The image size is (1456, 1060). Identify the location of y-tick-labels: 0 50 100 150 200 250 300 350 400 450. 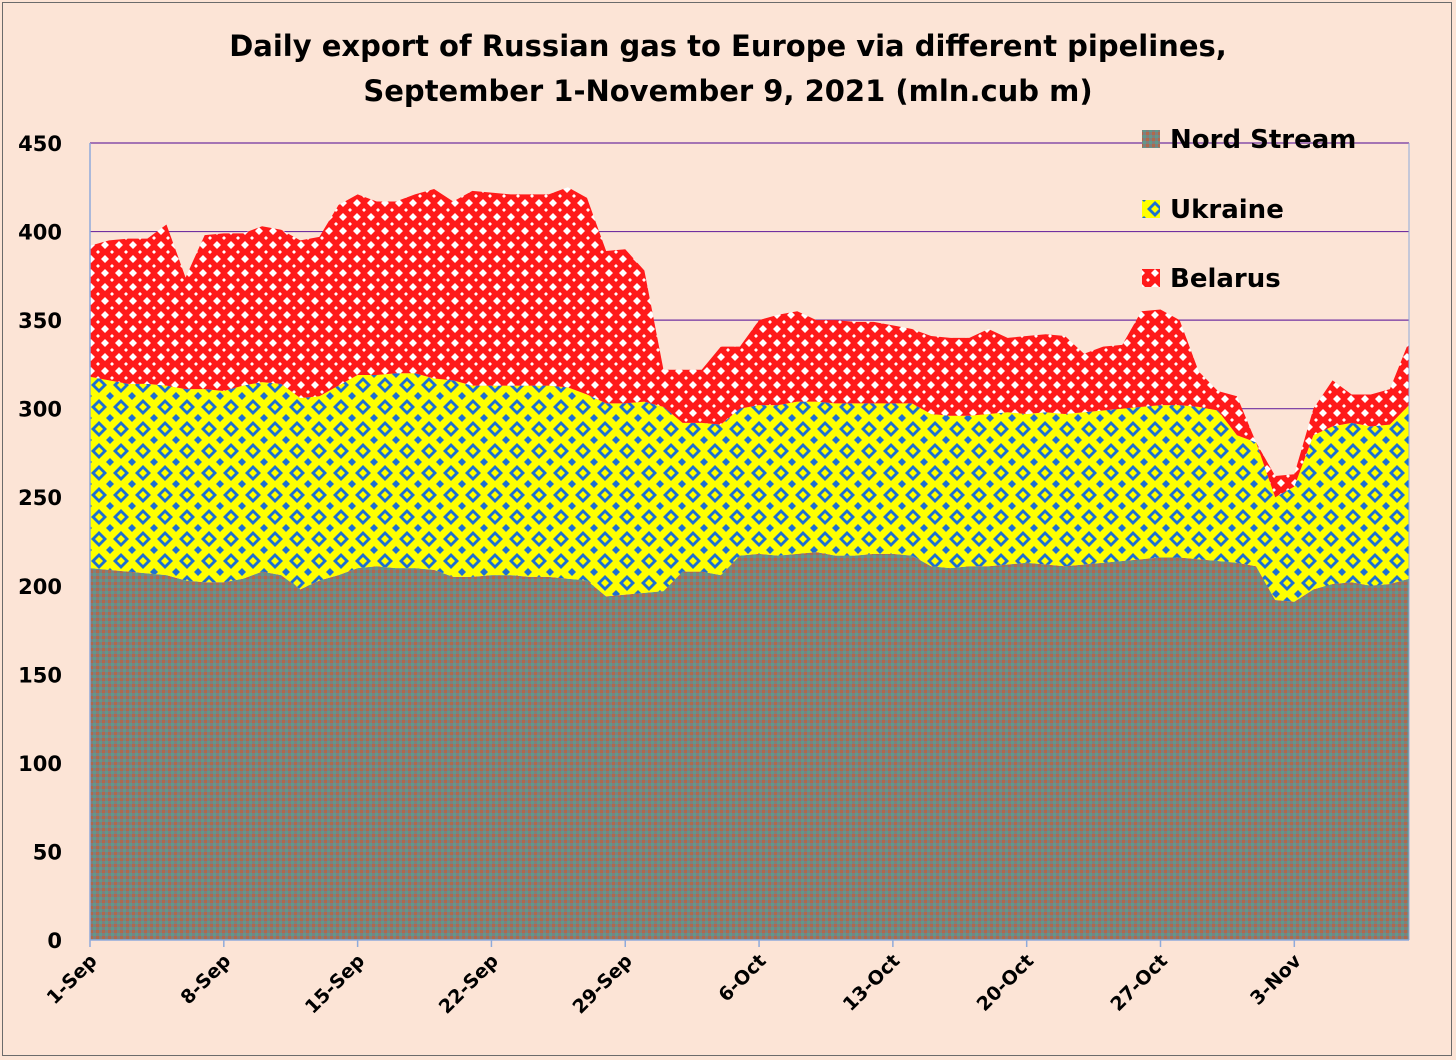
(40, 542).